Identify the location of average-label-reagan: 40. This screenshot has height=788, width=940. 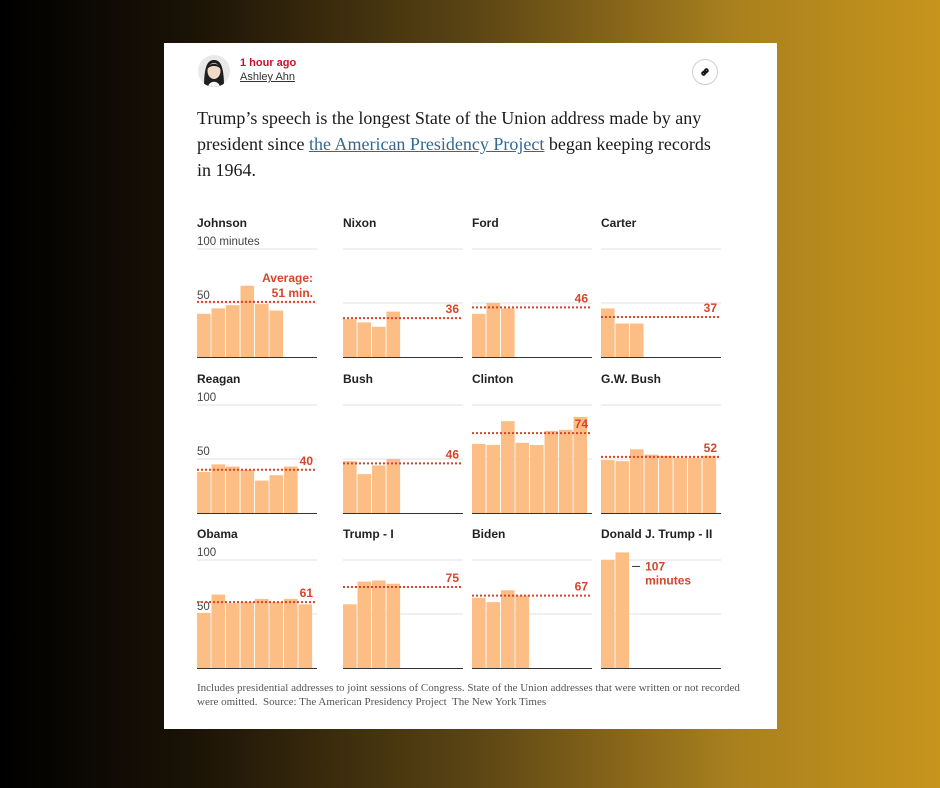
(307, 461).